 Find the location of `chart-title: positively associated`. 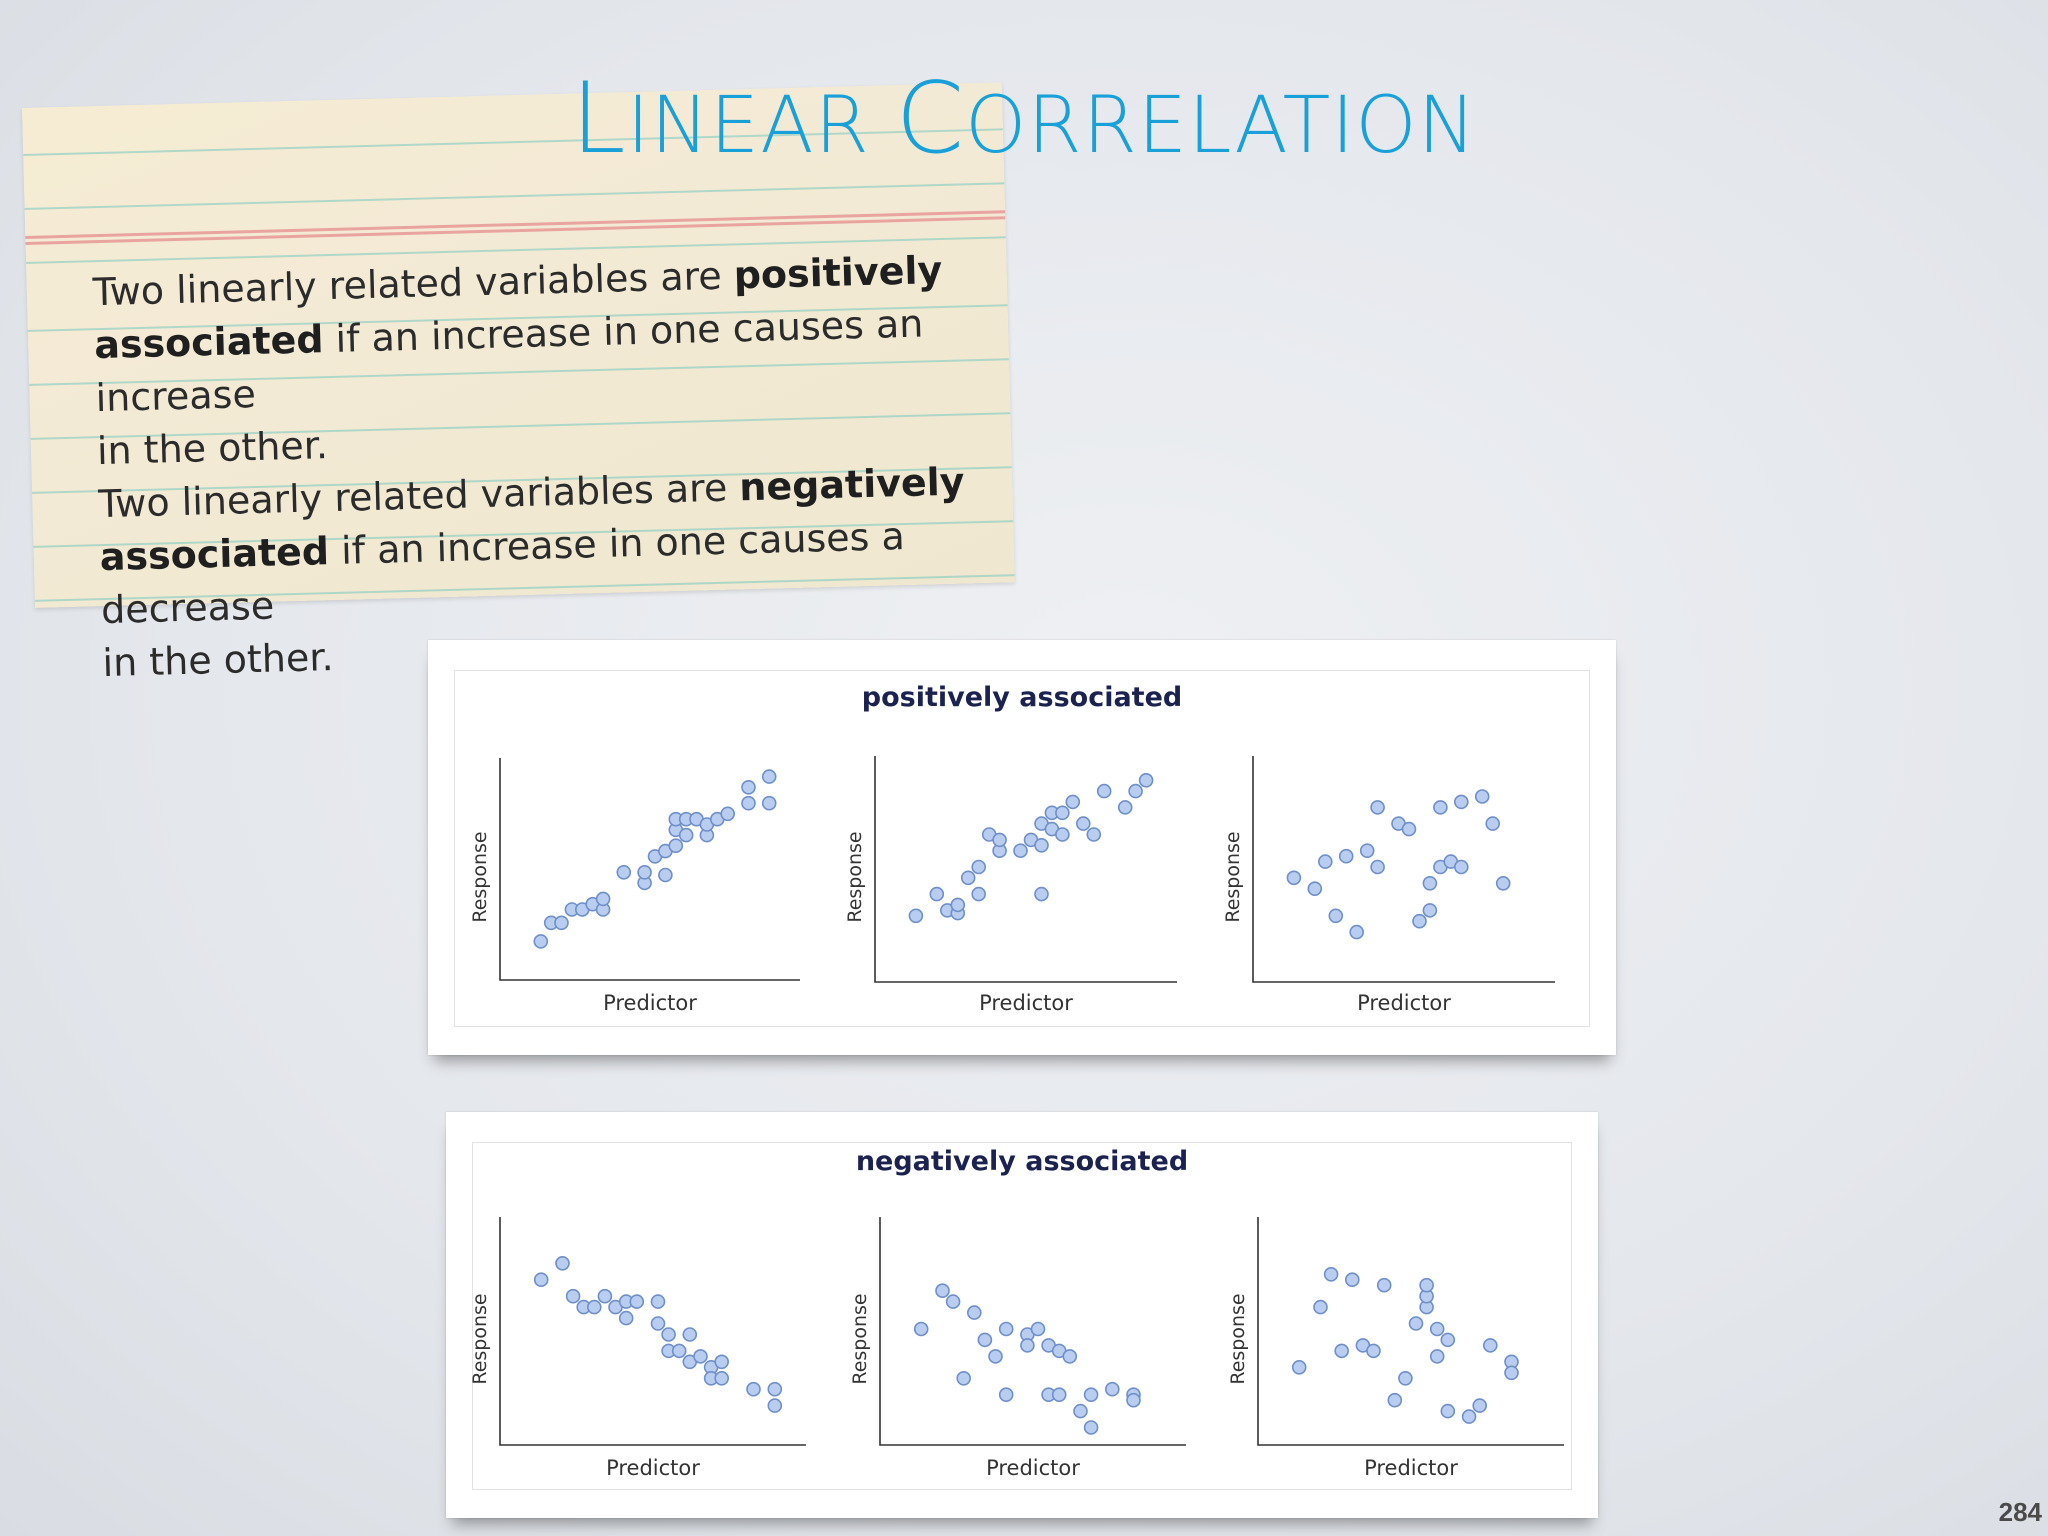

chart-title: positively associated is located at coordinates (1022, 697).